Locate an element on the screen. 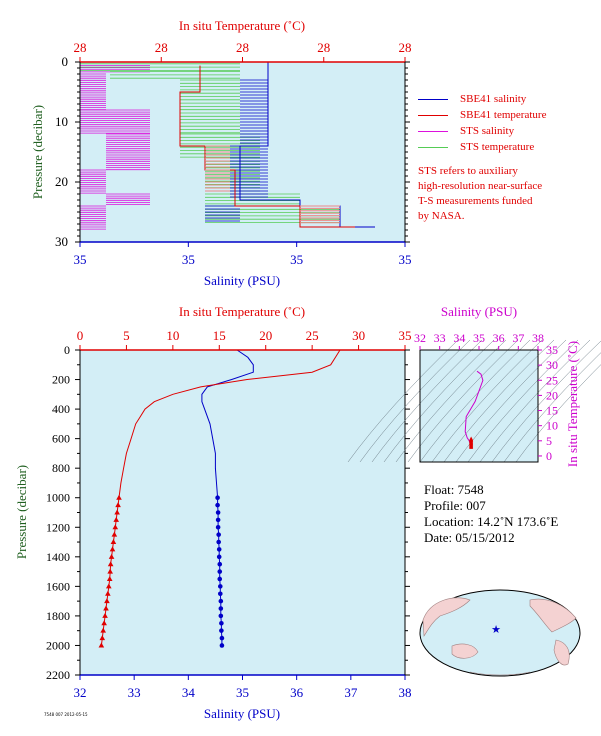 The image size is (601, 736). top-y-title: Pressure (decibar) is located at coordinates (37, 152).